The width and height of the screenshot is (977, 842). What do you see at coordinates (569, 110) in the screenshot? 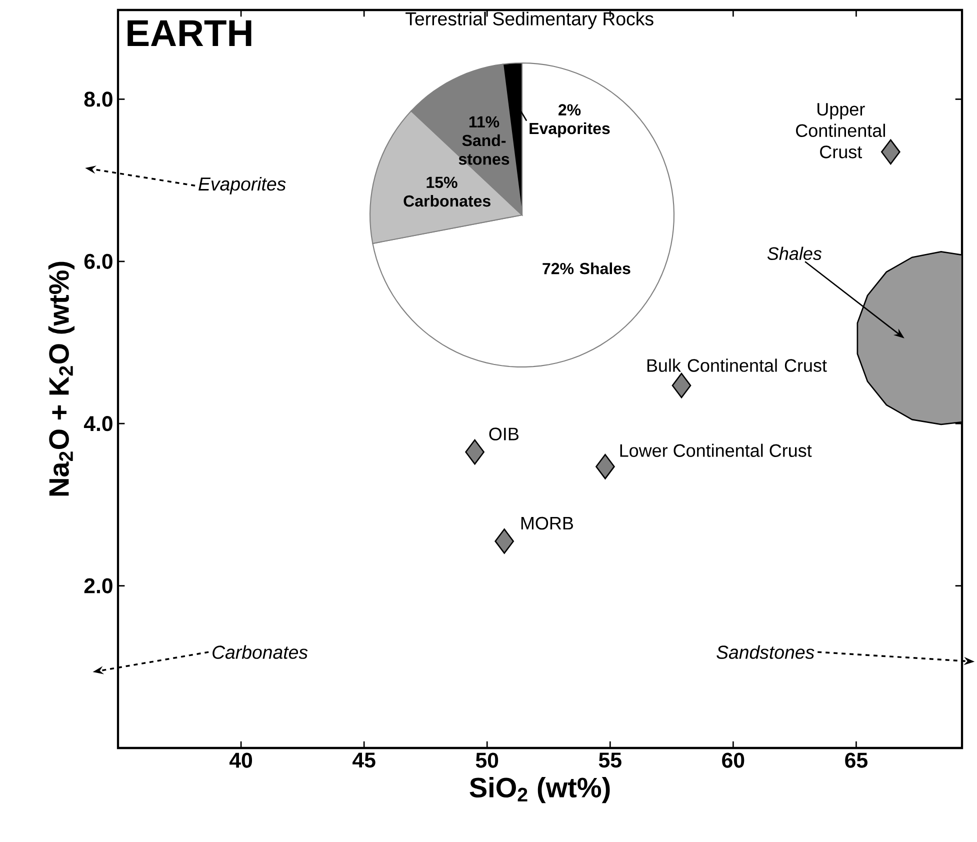
I see `data-label: 2%` at bounding box center [569, 110].